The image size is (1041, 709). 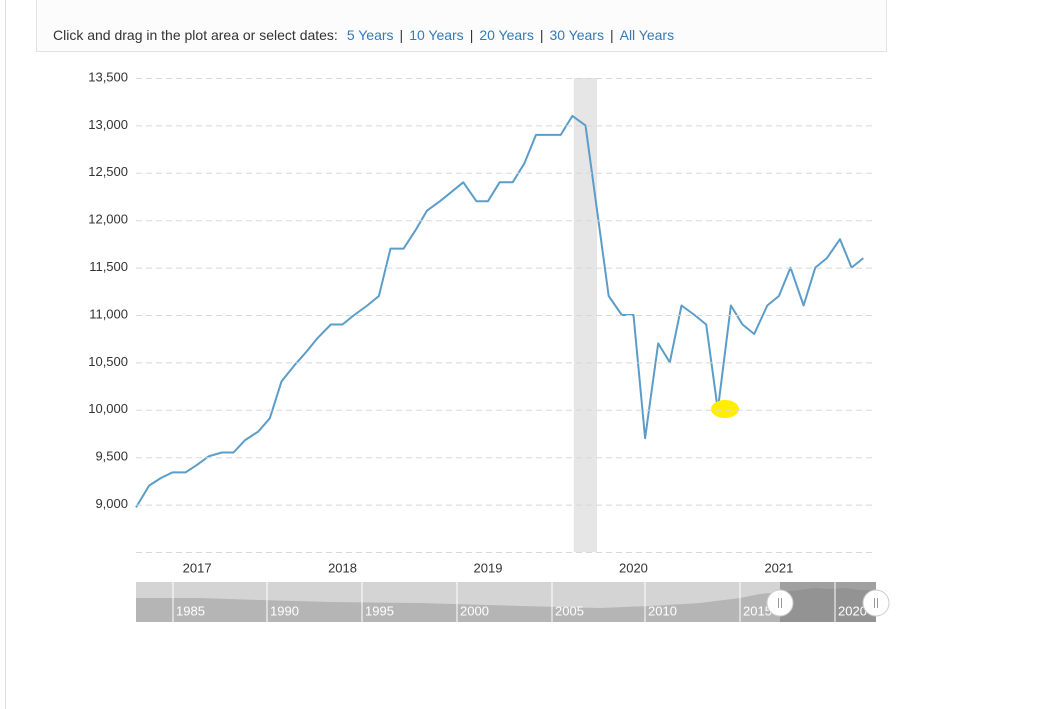 I want to click on y-tick-label: 9,000, so click(x=111, y=503).